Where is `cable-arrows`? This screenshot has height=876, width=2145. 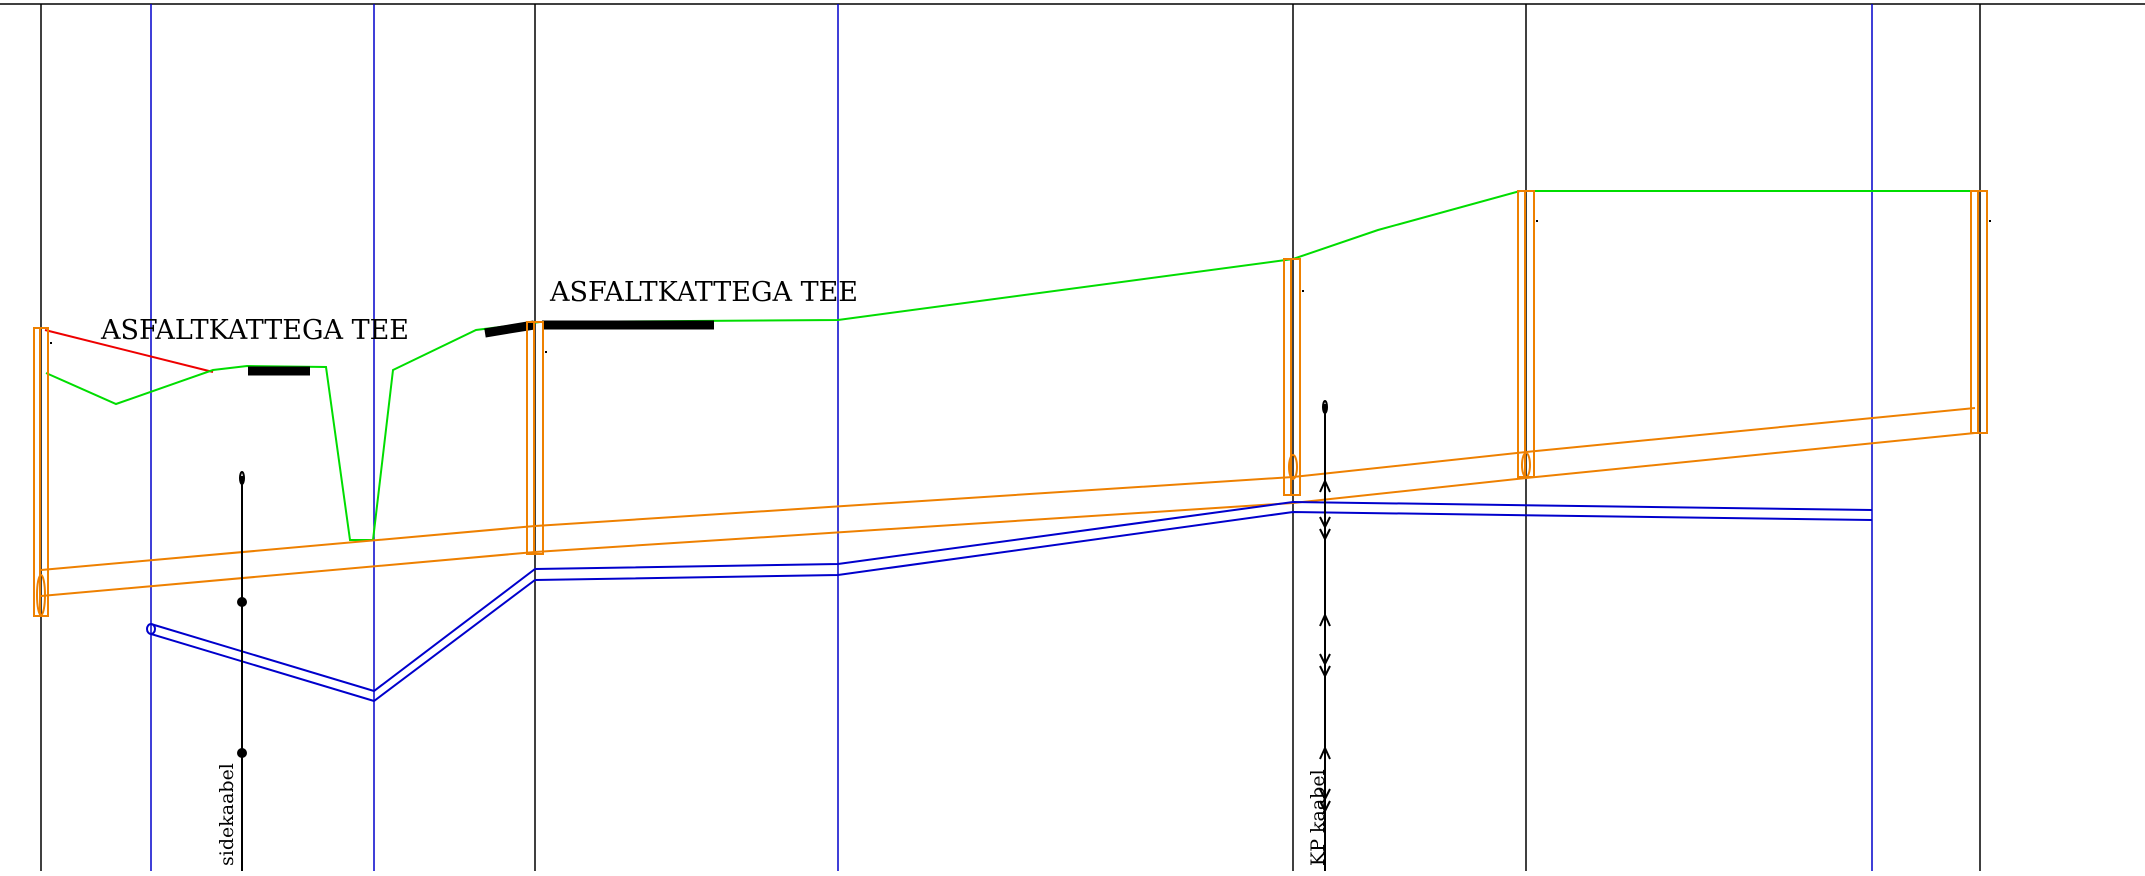
cable-arrows is located at coordinates (1325, 646).